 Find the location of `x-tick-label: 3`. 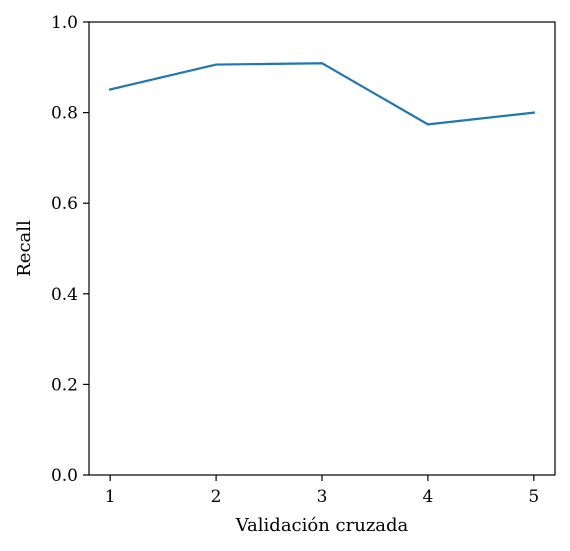

x-tick-label: 3 is located at coordinates (322, 497).